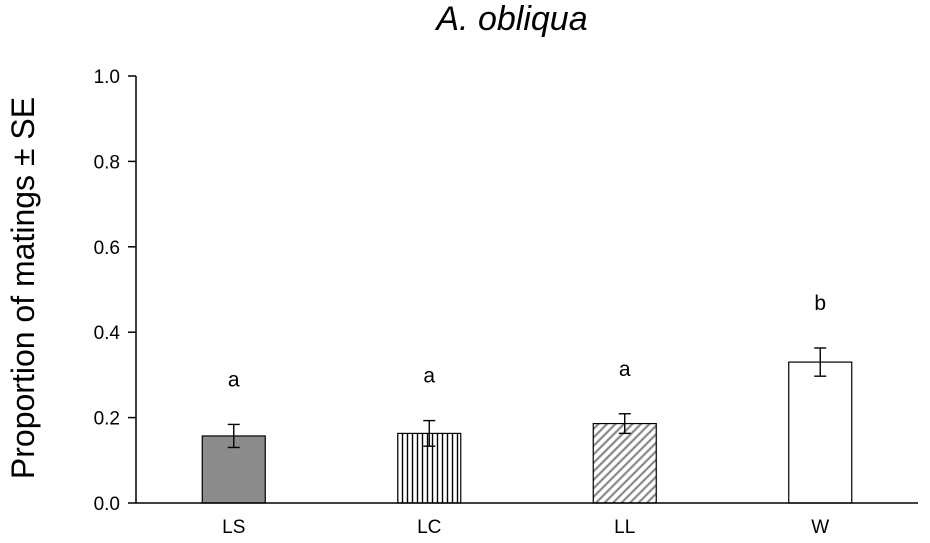 Image resolution: width=930 pixels, height=543 pixels. What do you see at coordinates (429, 527) in the screenshot?
I see `x-tick-label-lc: LC` at bounding box center [429, 527].